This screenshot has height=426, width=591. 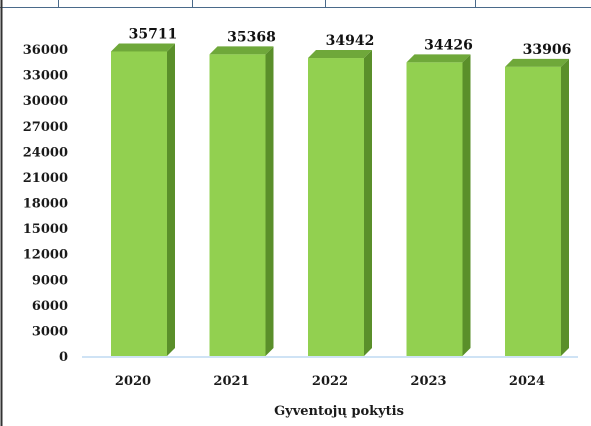 What do you see at coordinates (45, 229) in the screenshot?
I see `y-tick-label: 15000` at bounding box center [45, 229].